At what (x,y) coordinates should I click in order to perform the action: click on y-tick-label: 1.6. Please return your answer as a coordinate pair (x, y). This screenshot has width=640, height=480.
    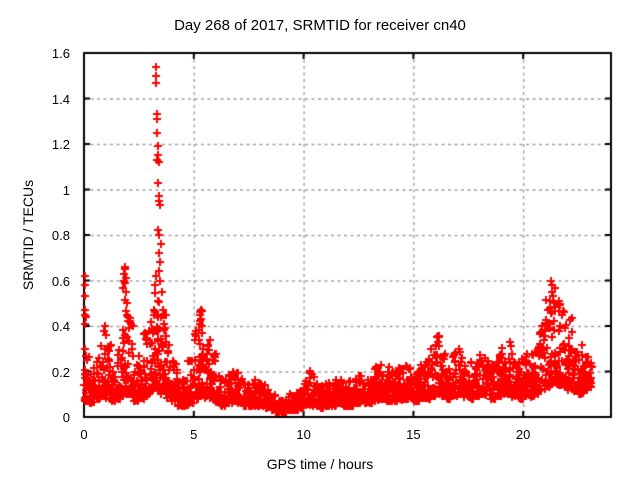
    Looking at the image, I should click on (60, 53).